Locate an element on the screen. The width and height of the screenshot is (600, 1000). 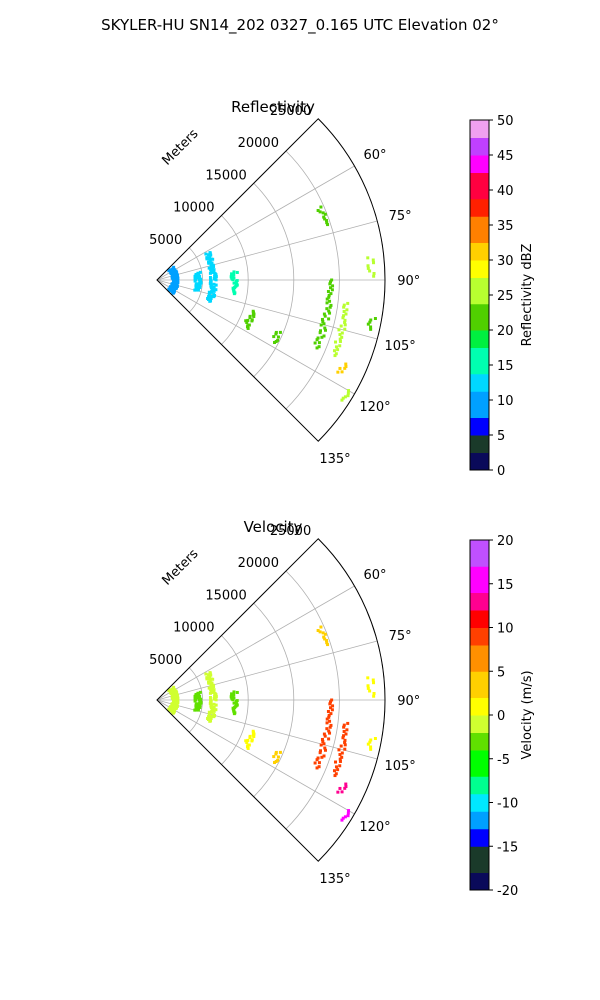
colorbar-tick-label: 40 is located at coordinates (505, 191).